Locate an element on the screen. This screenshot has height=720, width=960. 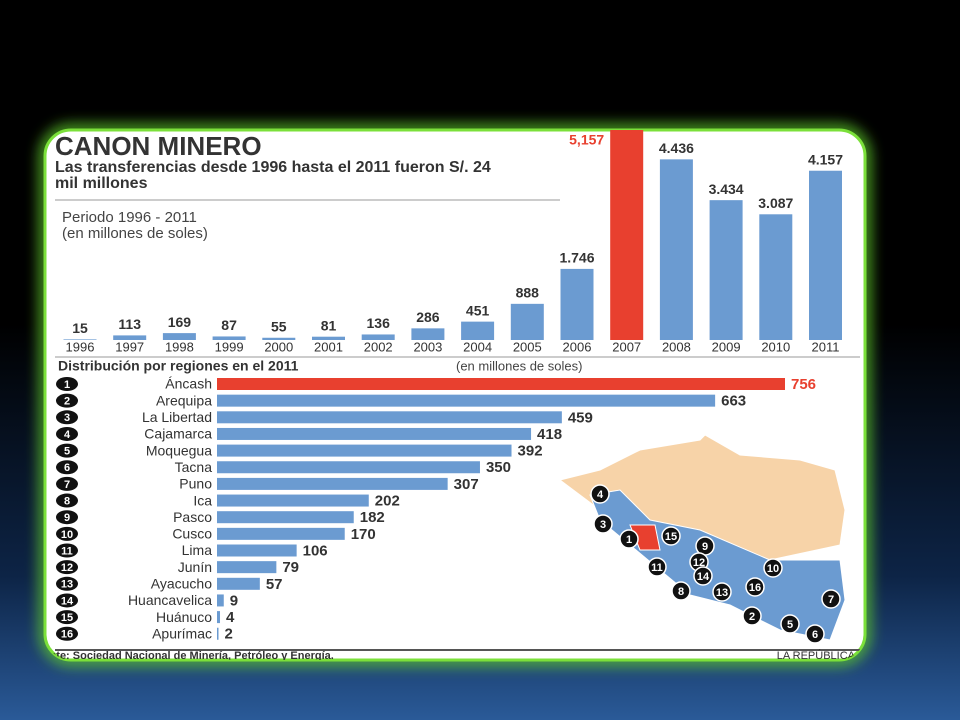
category-label: Lima is located at coordinates (197, 550).